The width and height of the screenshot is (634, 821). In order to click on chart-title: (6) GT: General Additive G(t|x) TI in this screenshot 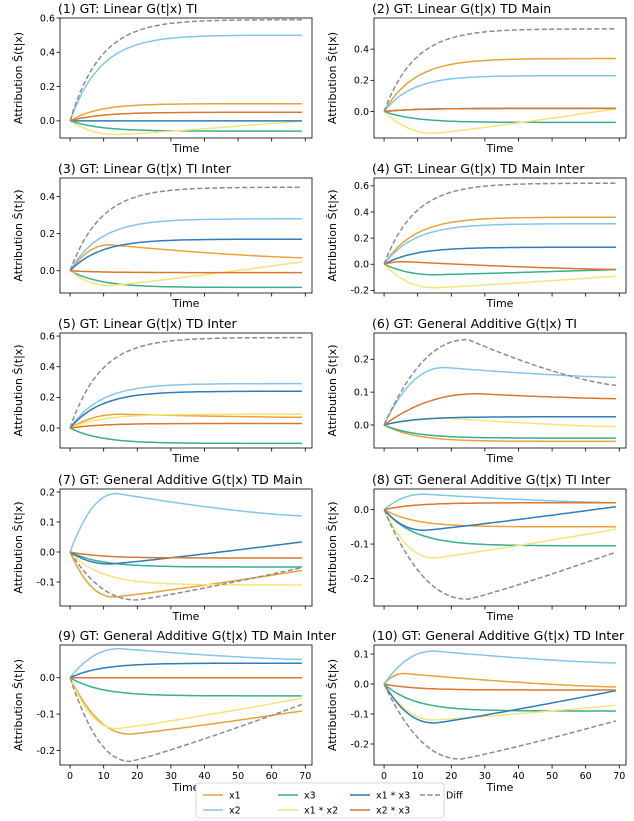, I will do `click(474, 323)`.